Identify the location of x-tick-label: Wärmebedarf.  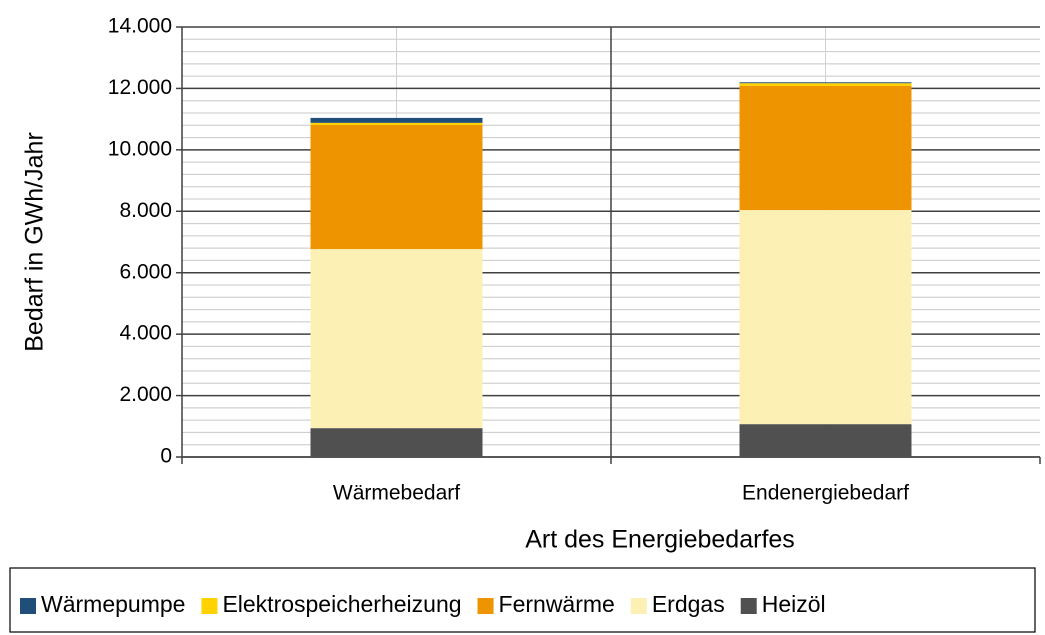
(396, 493).